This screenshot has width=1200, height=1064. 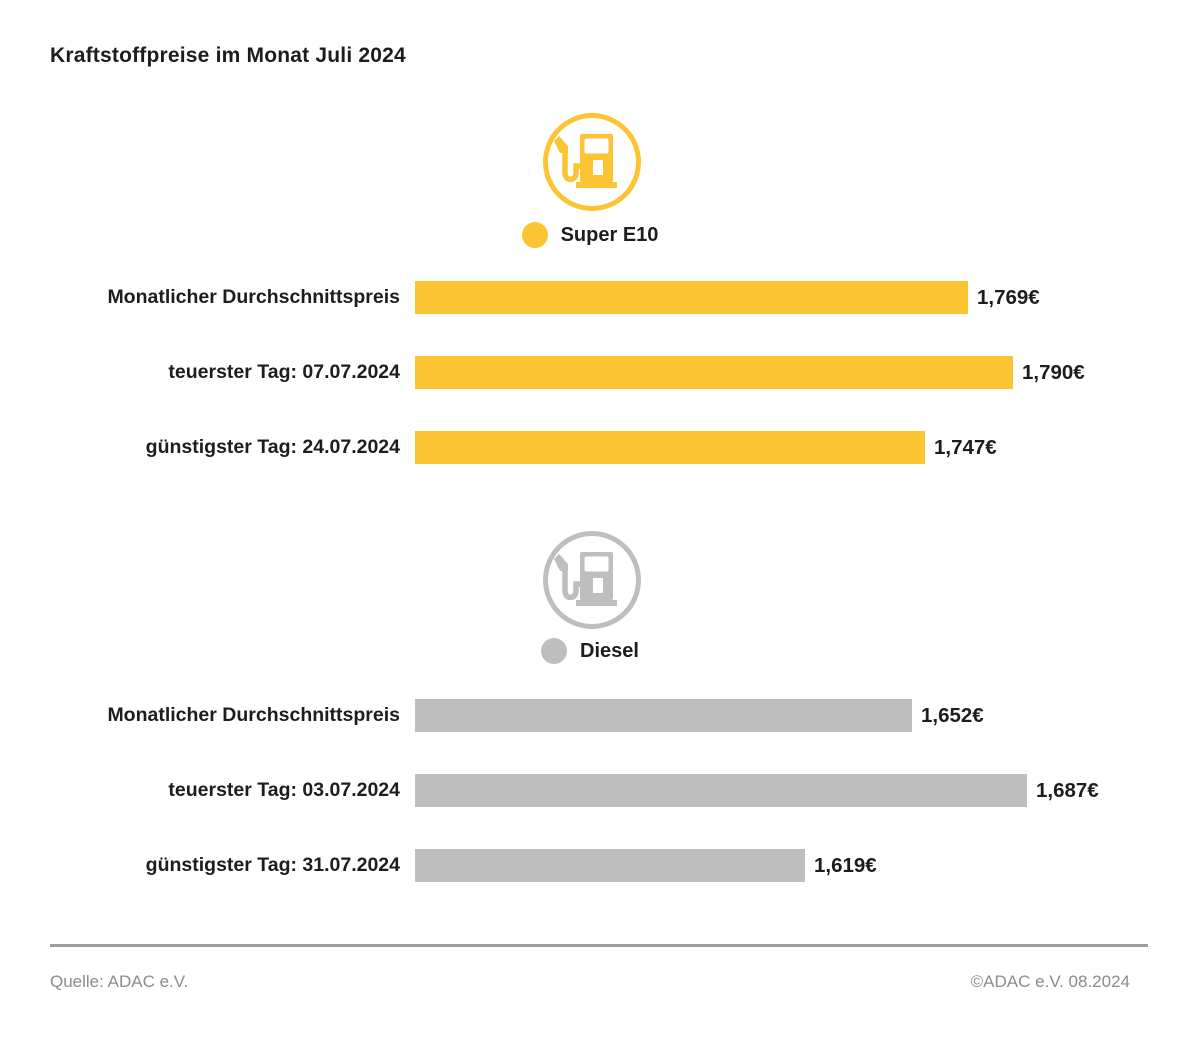 I want to click on legend-dot-diesel, so click(x=554, y=651).